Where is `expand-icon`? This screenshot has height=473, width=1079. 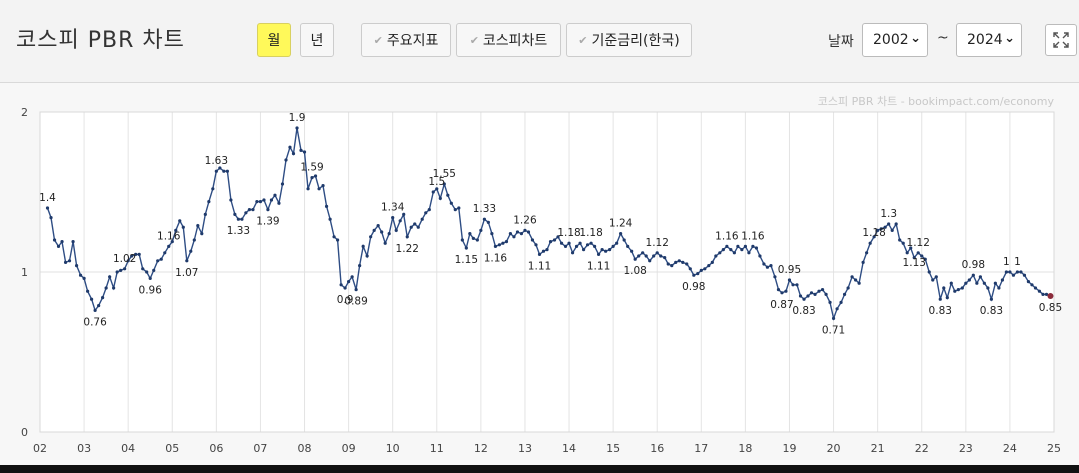
expand-icon is located at coordinates (1061, 40).